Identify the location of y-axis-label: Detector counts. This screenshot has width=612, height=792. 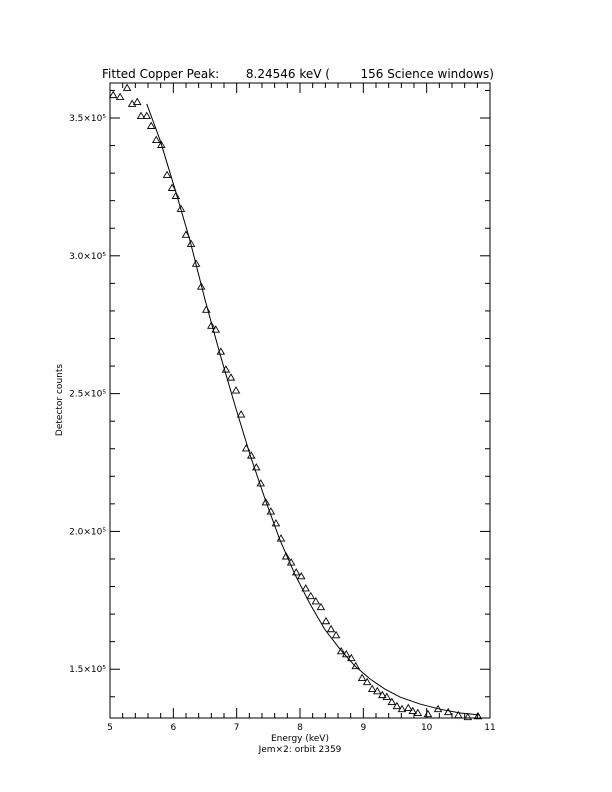
(60, 400).